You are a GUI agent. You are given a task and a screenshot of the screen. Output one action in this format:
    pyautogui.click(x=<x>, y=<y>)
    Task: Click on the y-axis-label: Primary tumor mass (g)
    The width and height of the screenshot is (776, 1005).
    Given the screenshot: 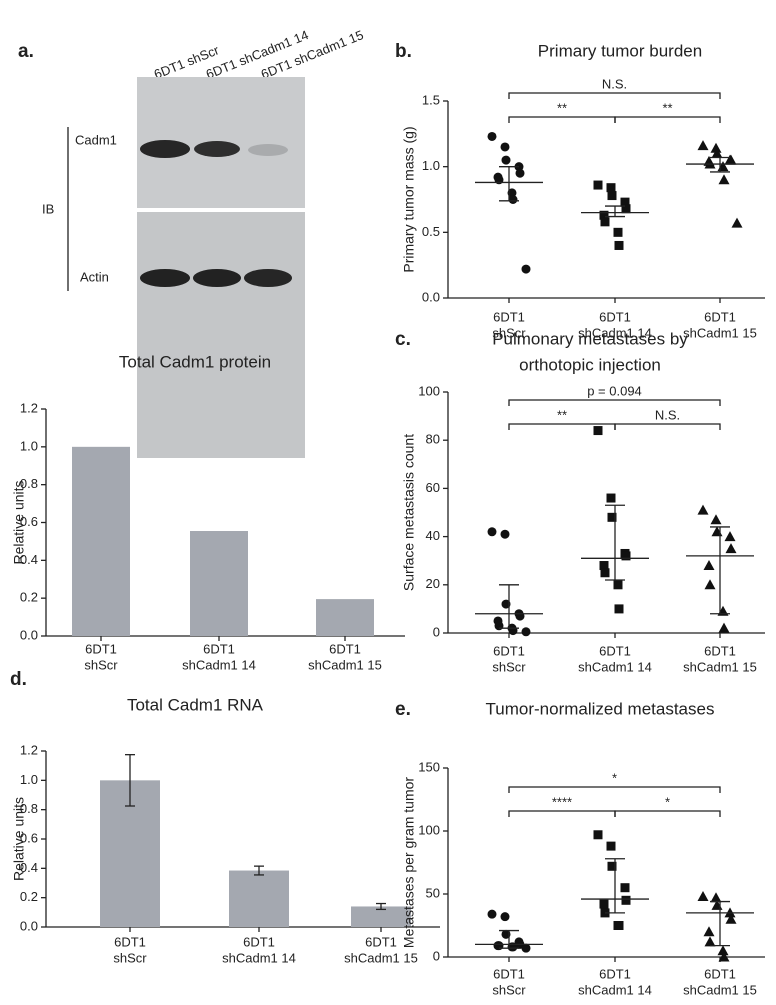 What is the action you would take?
    pyautogui.click(x=409, y=199)
    